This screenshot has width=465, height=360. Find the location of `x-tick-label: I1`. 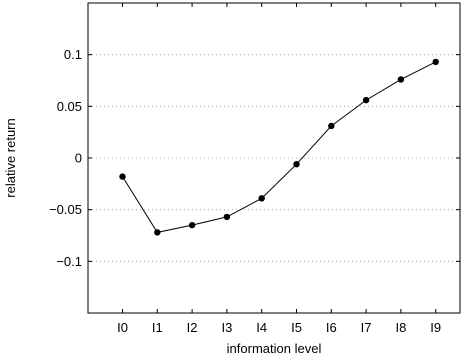

x-tick-label: I1 is located at coordinates (157, 327).